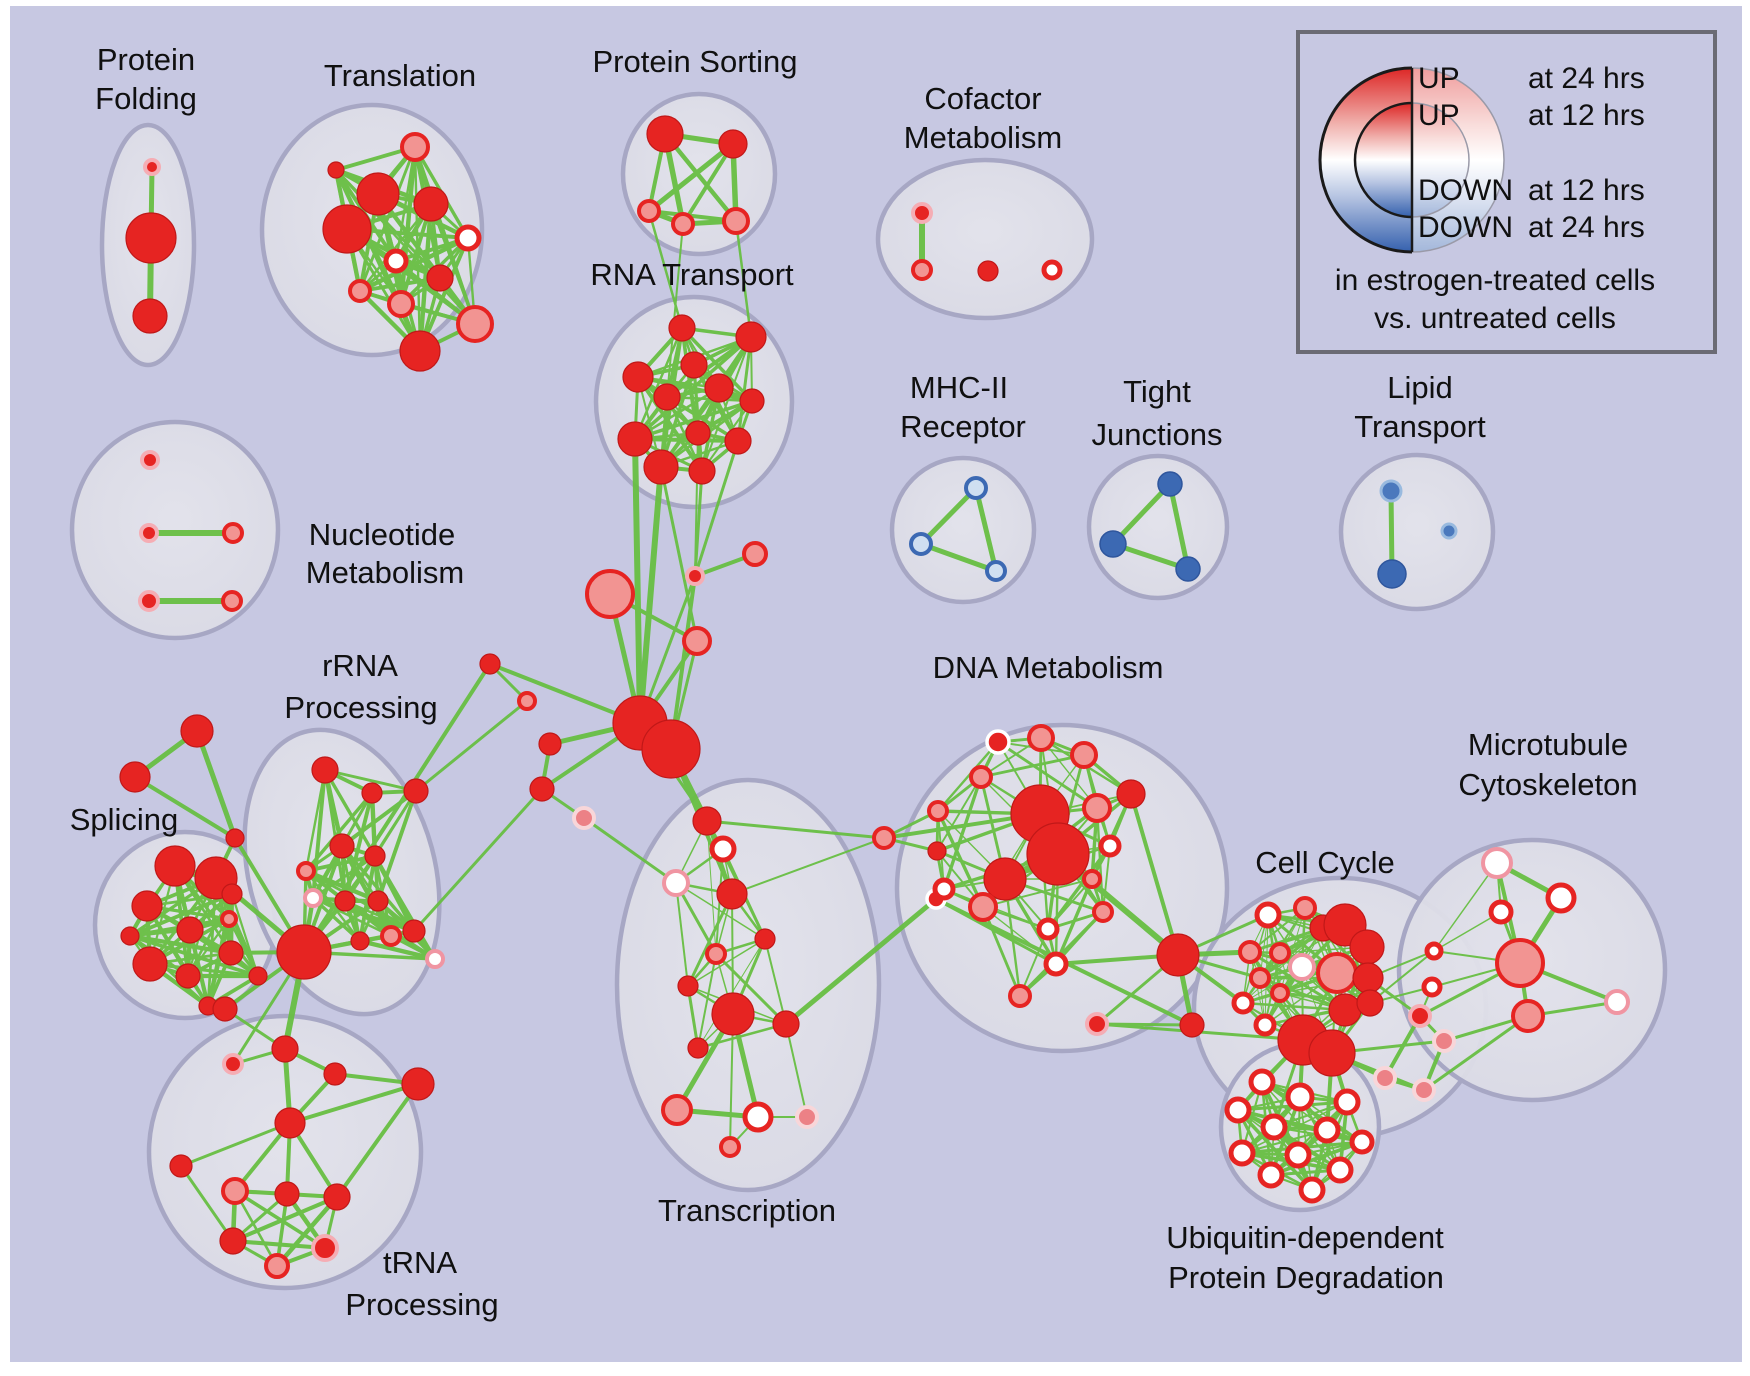 This screenshot has width=1750, height=1376. Describe the element at coordinates (758, 1117) in the screenshot. I see `gene-node-tr12` at that location.